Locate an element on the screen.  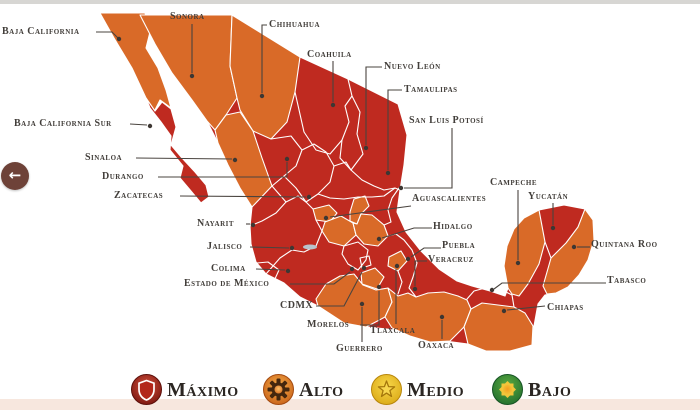
state-quintana-roo is located at coordinates (568, 251).